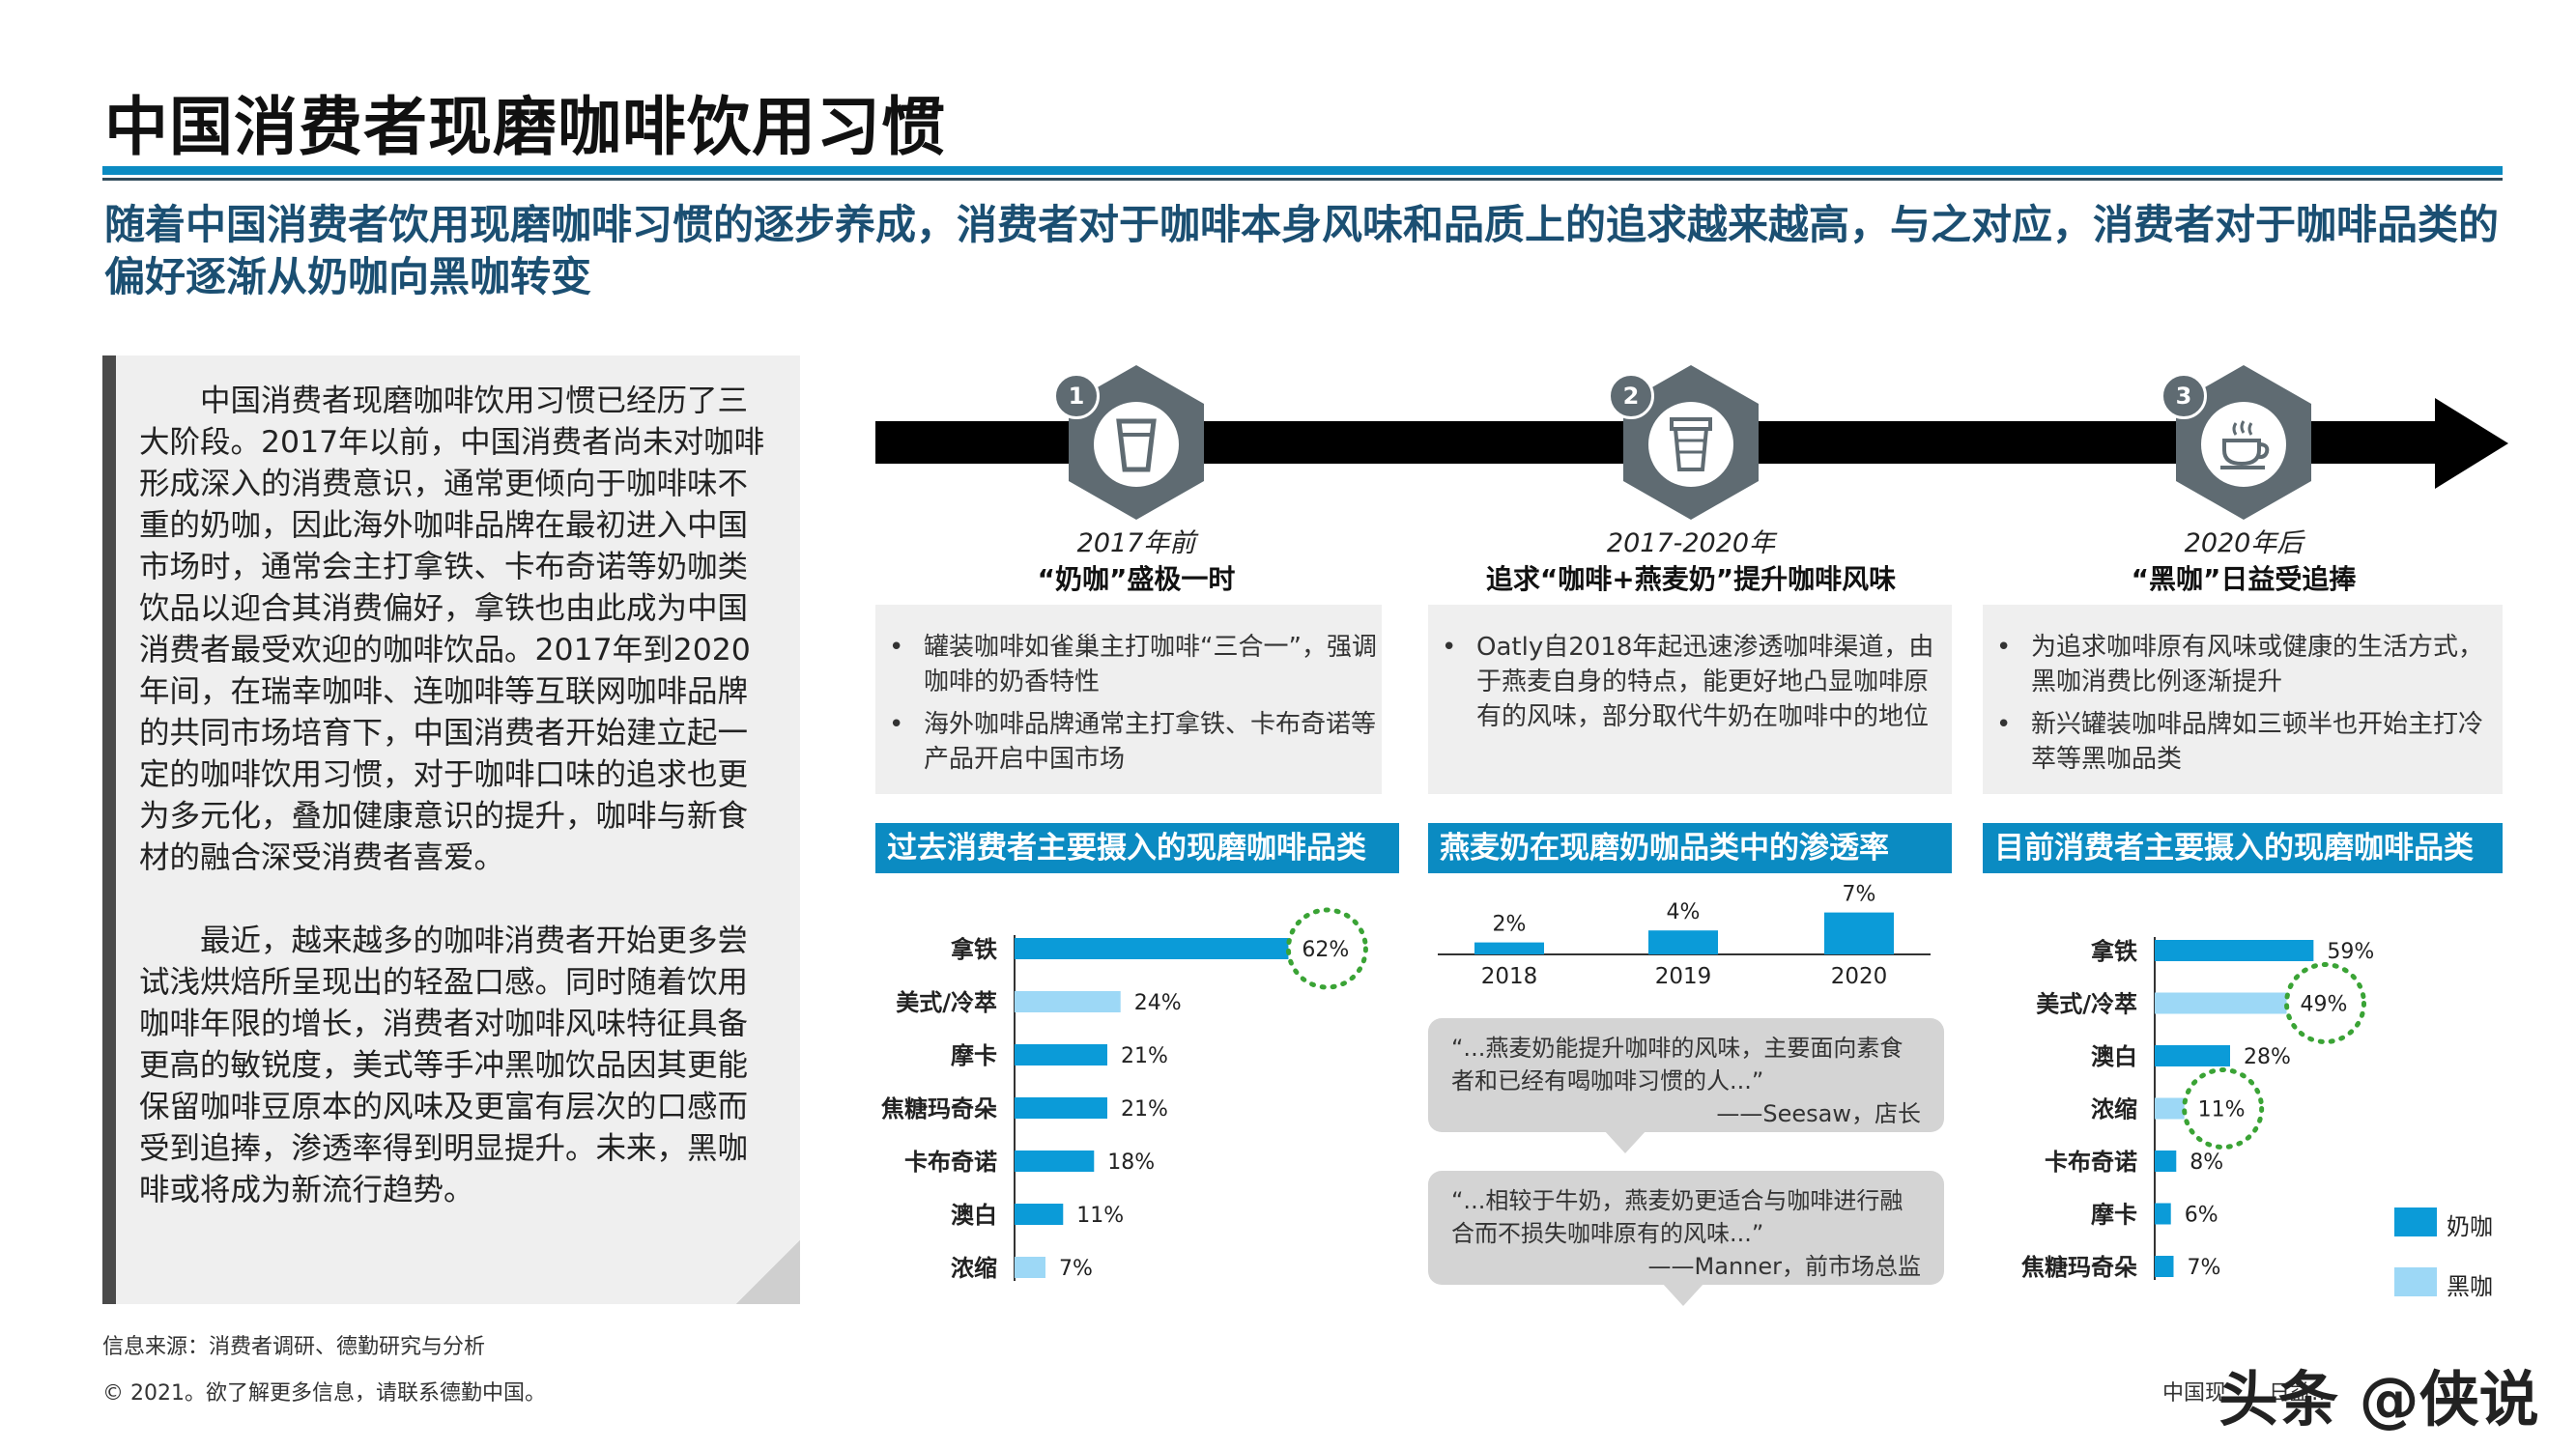 Image resolution: width=2576 pixels, height=1449 pixels. What do you see at coordinates (1691, 543) in the screenshot?
I see `stage-2-year: 2017-2020年` at bounding box center [1691, 543].